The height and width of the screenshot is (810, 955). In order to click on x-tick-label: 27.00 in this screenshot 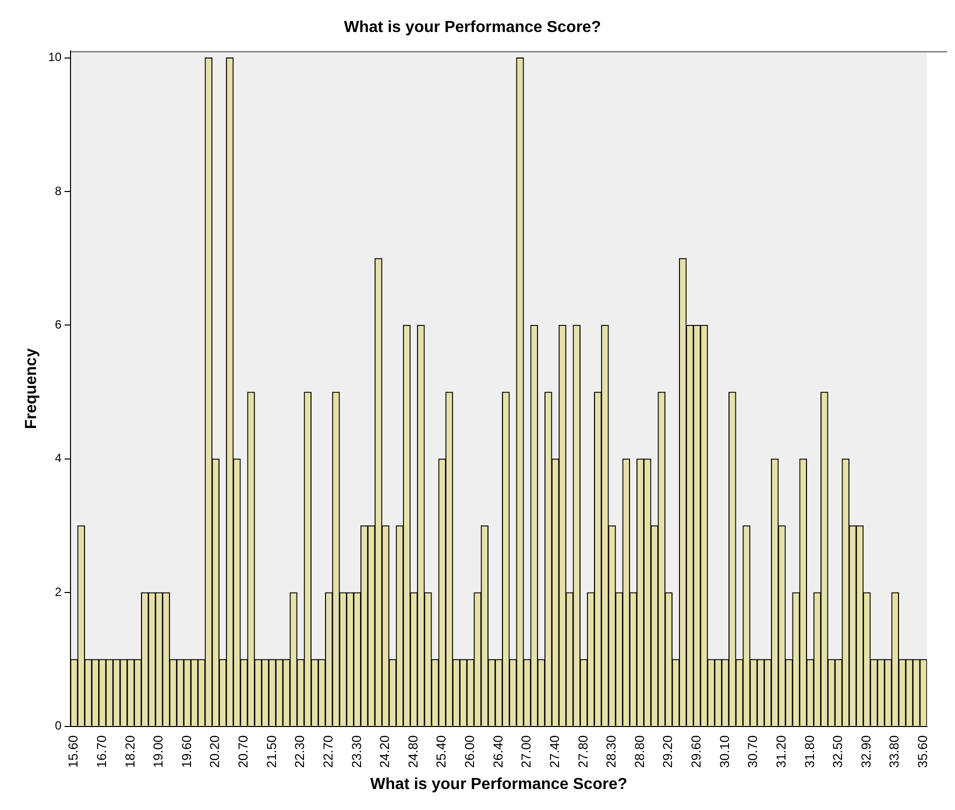, I will do `click(526, 751)`.